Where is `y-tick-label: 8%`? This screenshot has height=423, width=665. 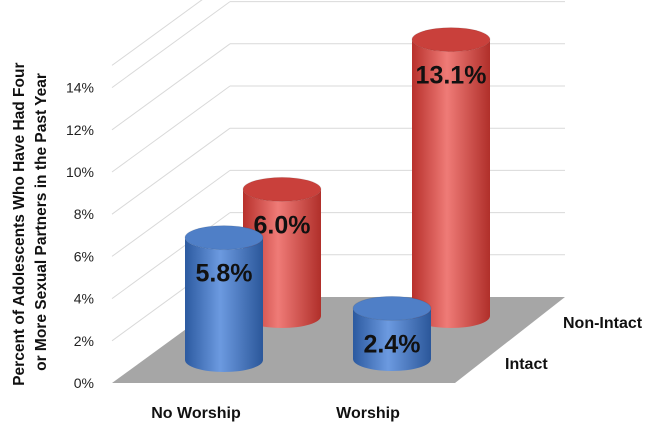
y-tick-label: 8% is located at coordinates (84, 214).